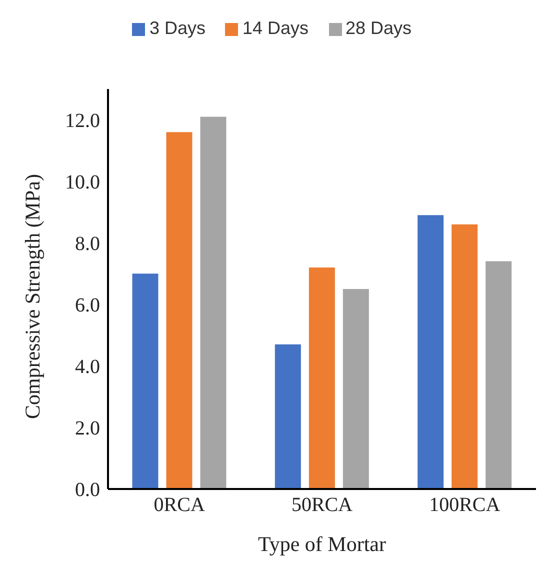  Describe the element at coordinates (465, 505) in the screenshot. I see `x-tick-label: 100RCA` at that location.